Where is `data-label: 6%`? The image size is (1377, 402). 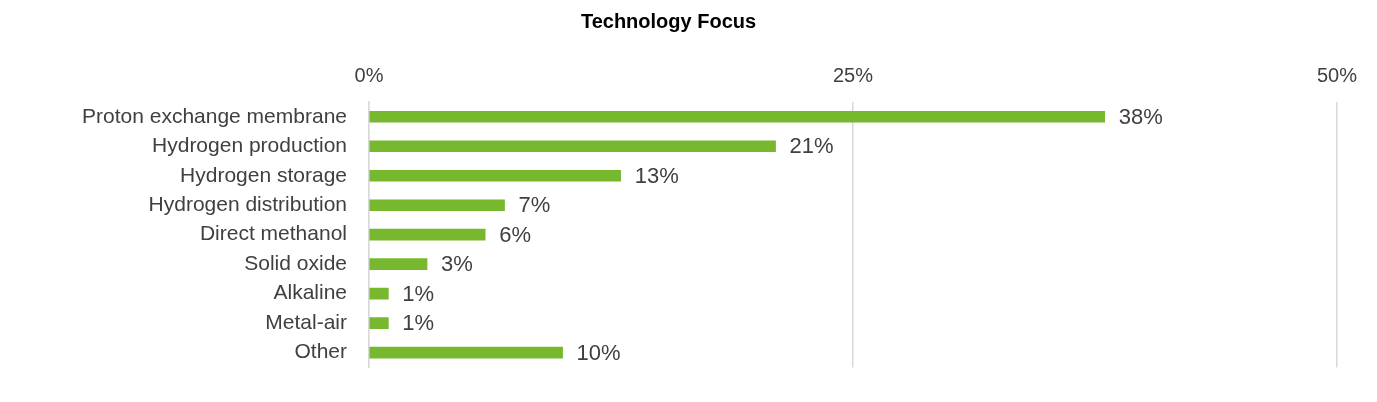 data-label: 6% is located at coordinates (515, 234).